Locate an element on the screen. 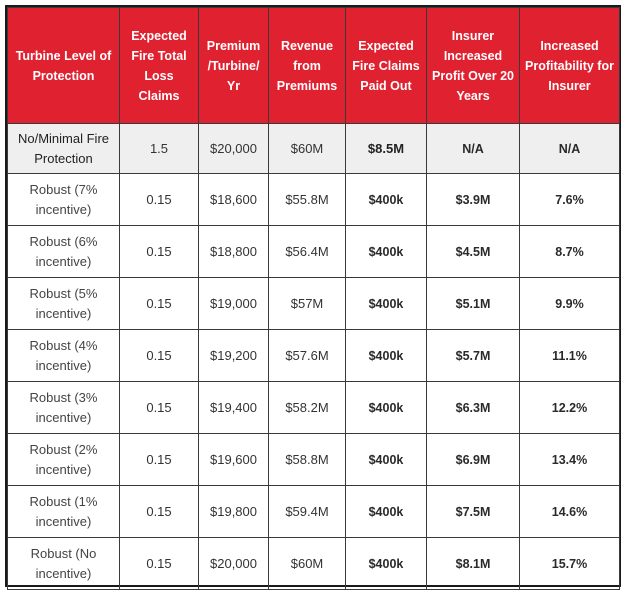 The width and height of the screenshot is (630, 598). header-expected-claims-paid: Expected Fire Claims Paid Out is located at coordinates (386, 65).